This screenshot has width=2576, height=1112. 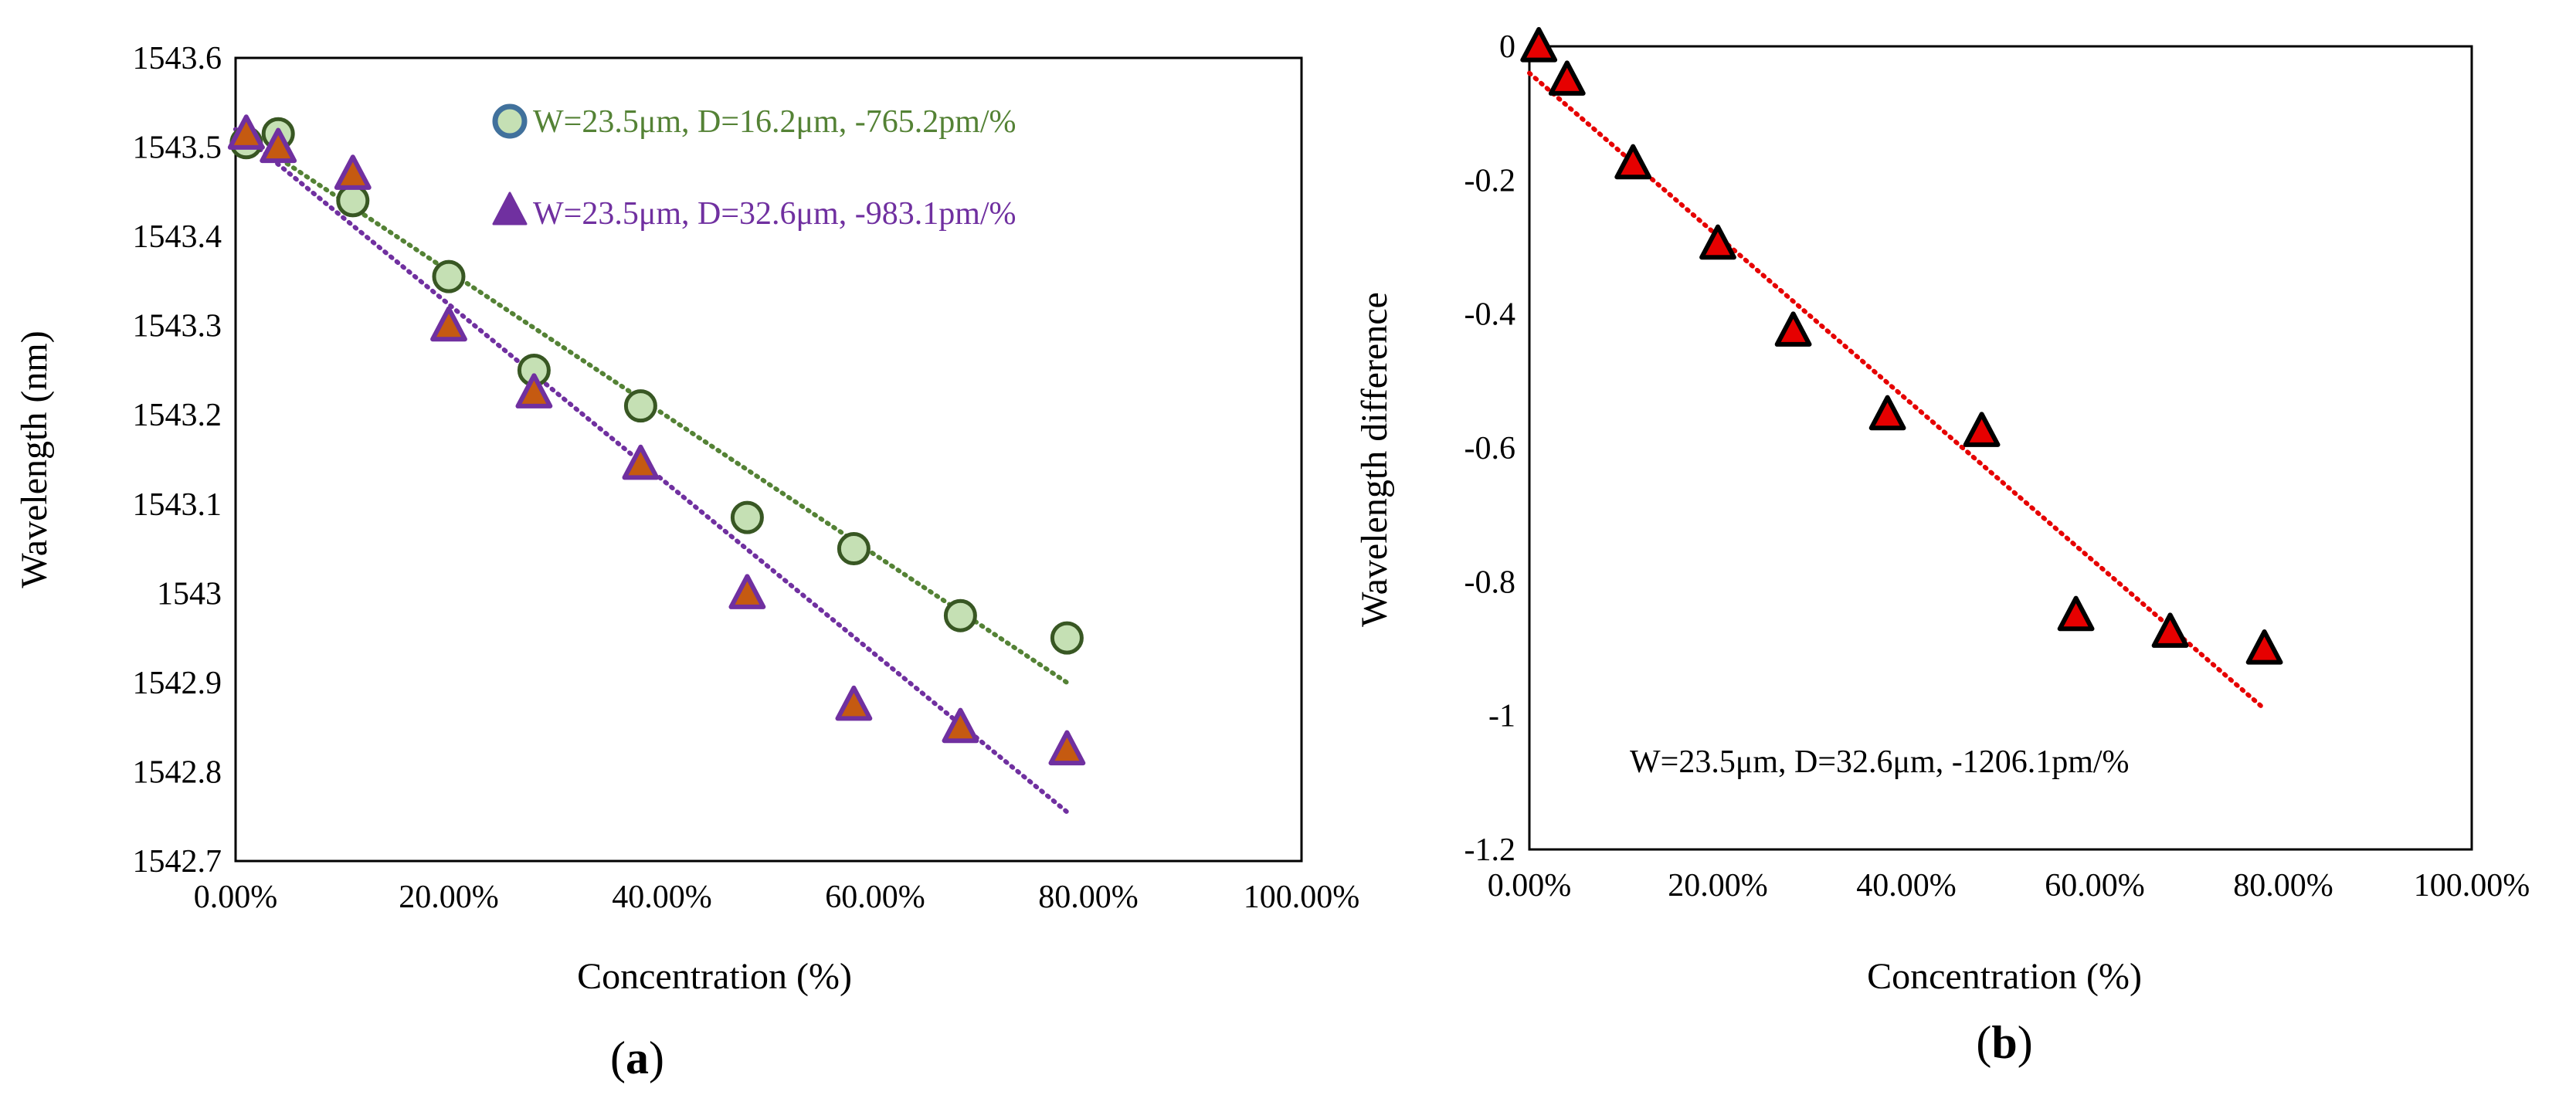 What do you see at coordinates (714, 976) in the screenshot?
I see `panel-a-x-axis-title: Concentration (%)` at bounding box center [714, 976].